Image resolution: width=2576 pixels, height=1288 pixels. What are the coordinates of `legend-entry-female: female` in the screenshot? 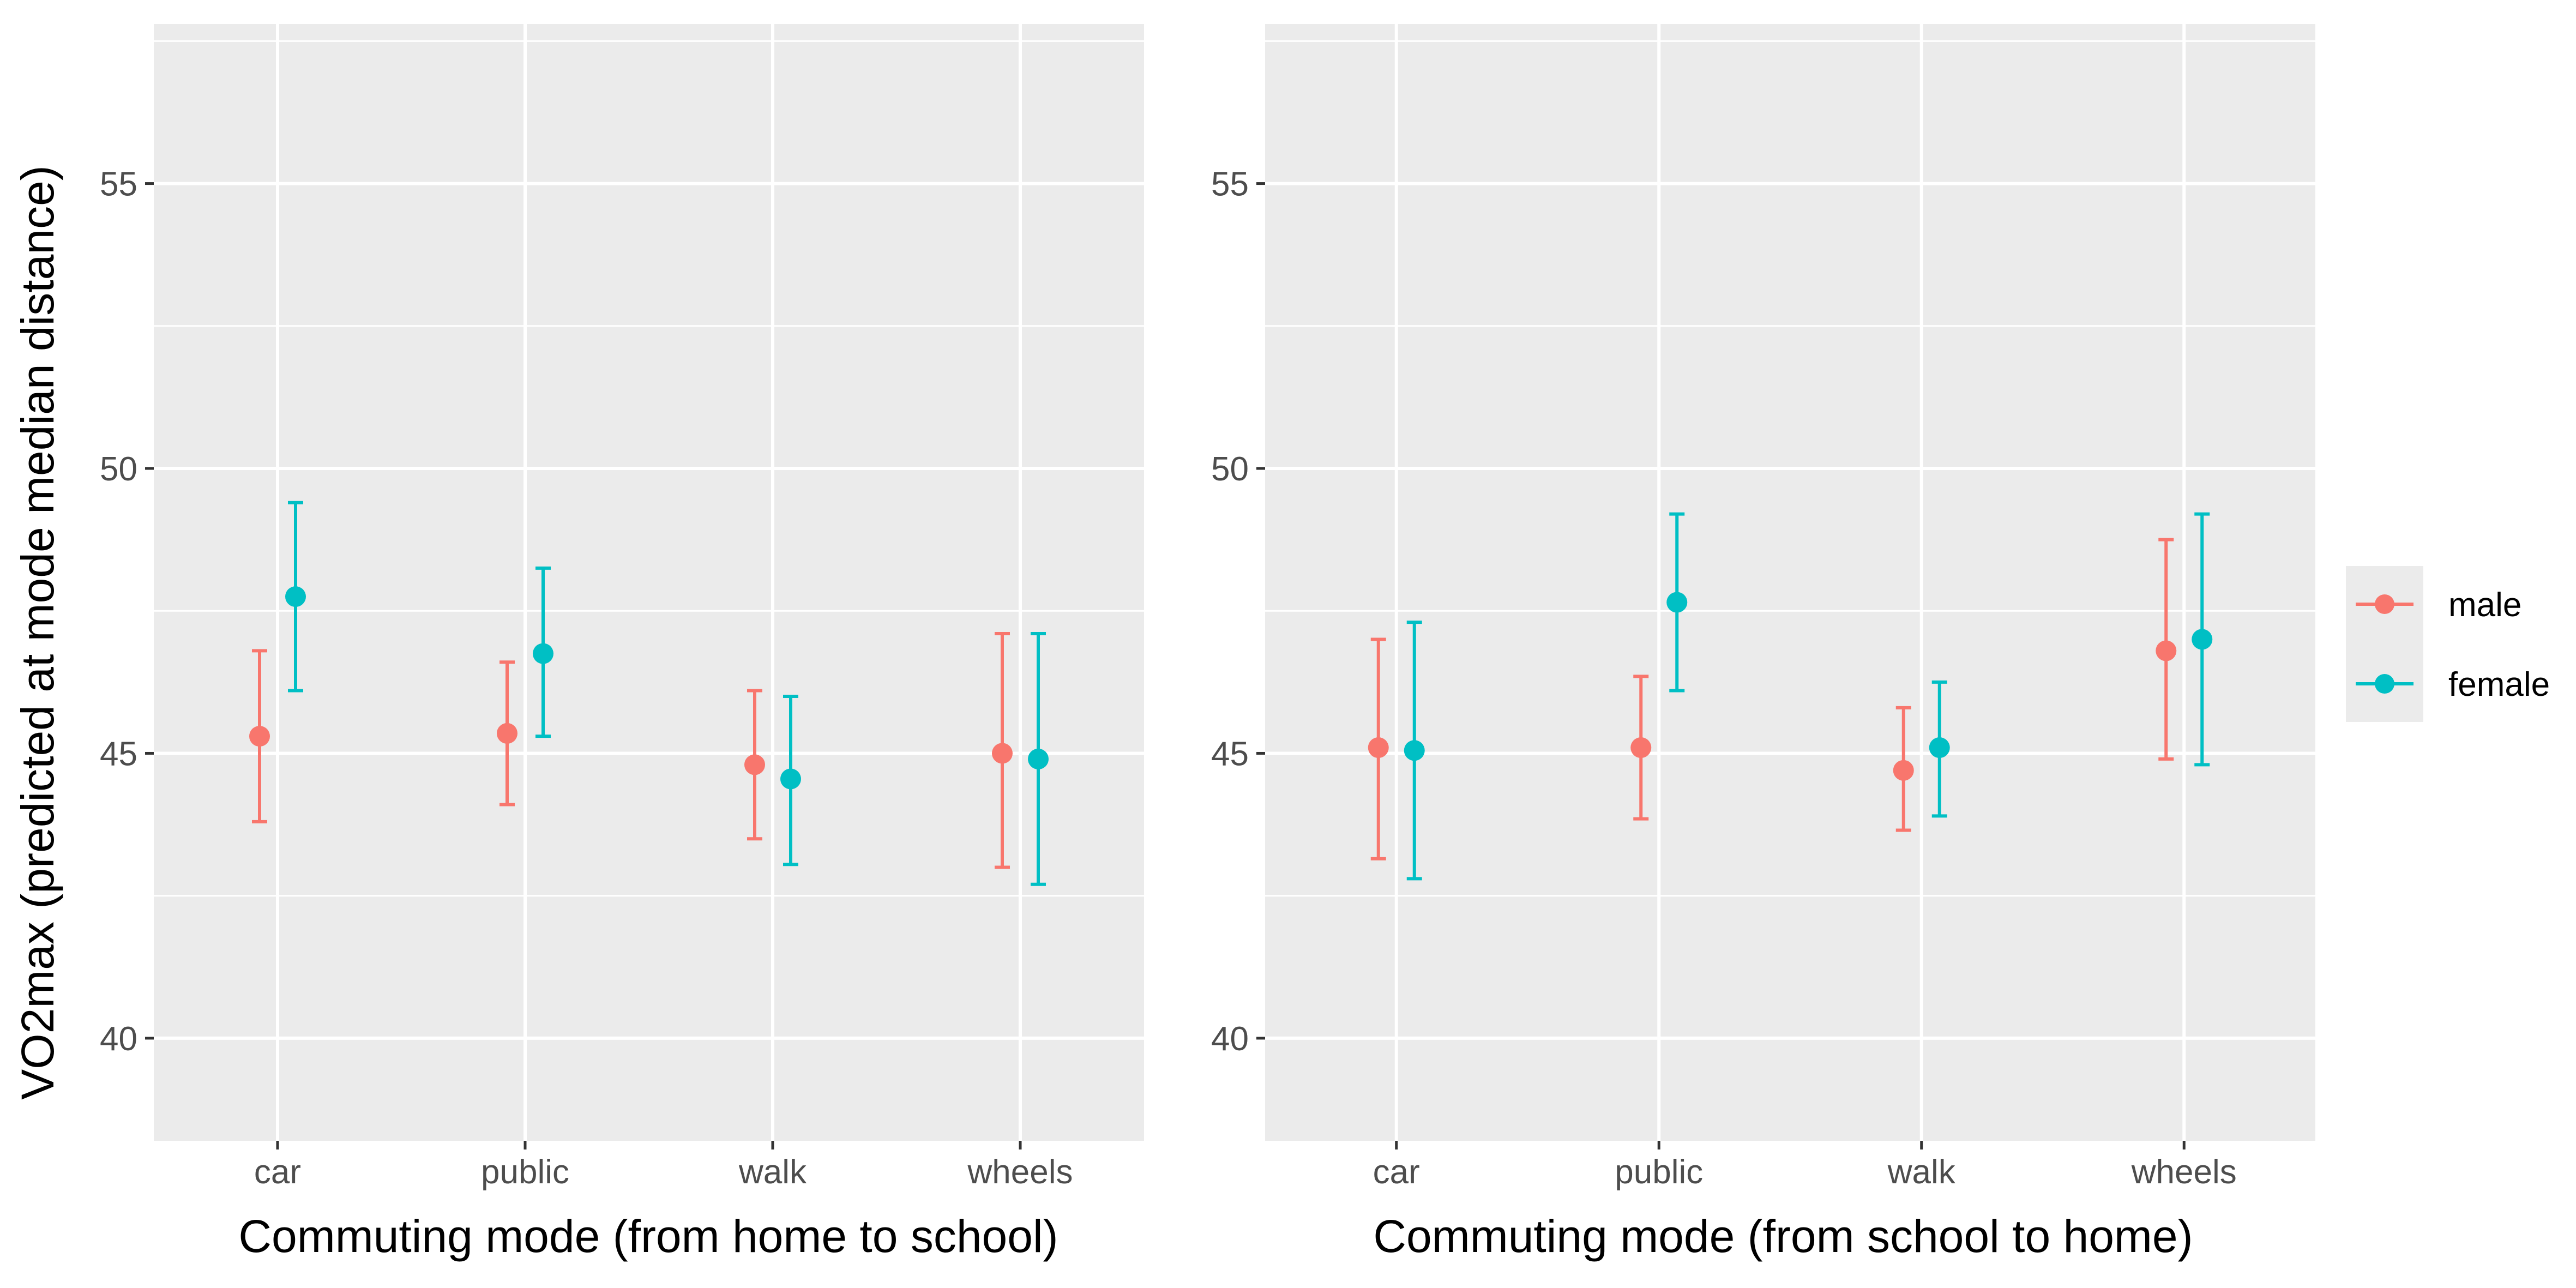 It's located at (2453, 684).